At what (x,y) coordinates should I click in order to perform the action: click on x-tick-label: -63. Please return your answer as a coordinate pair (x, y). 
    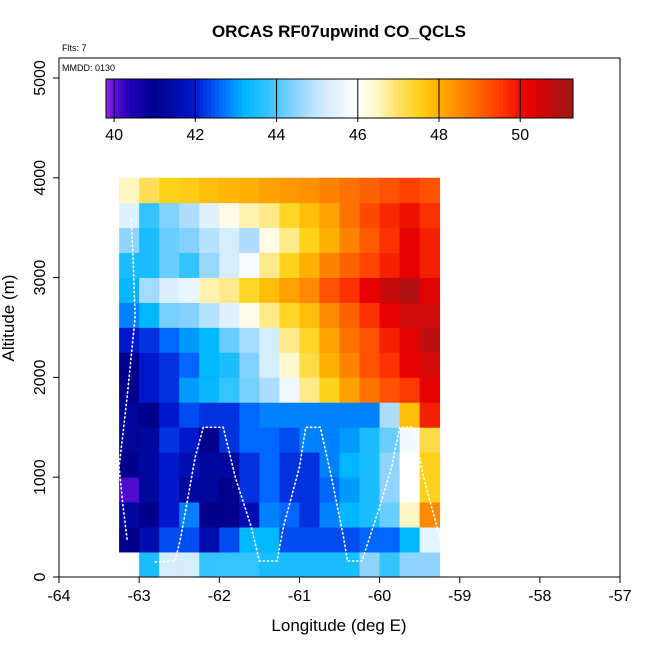
    Looking at the image, I should click on (139, 596).